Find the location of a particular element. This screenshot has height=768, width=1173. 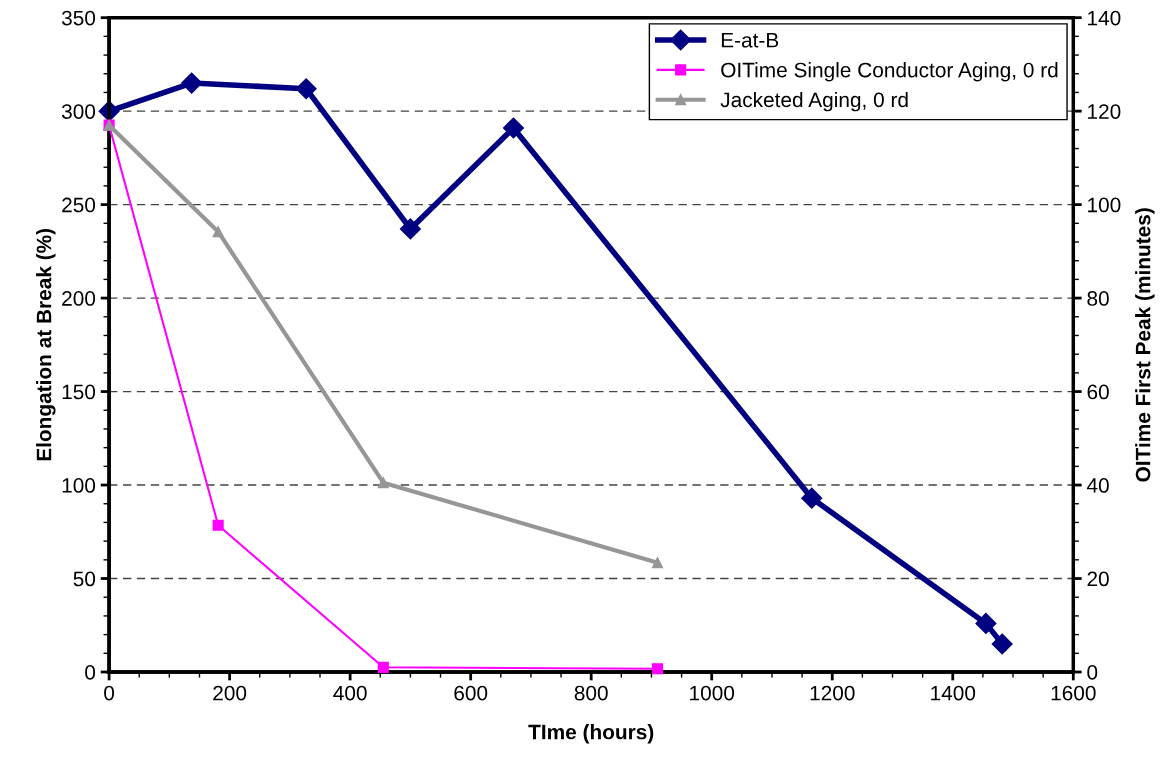

y2-axis-title: OITime First Peak (minutes) is located at coordinates (1145, 345).